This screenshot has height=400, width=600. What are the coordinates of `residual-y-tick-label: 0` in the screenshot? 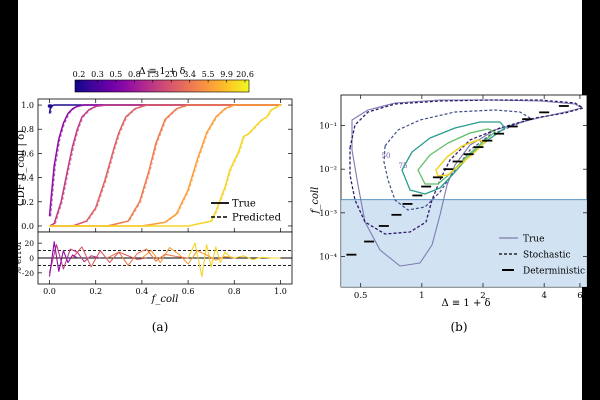 It's located at (31, 258).